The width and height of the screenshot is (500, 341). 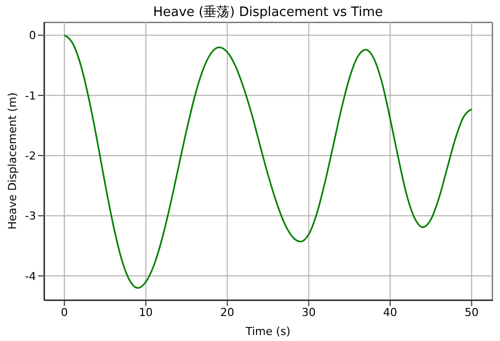 What do you see at coordinates (145, 312) in the screenshot?
I see `x-tick-label: 10` at bounding box center [145, 312].